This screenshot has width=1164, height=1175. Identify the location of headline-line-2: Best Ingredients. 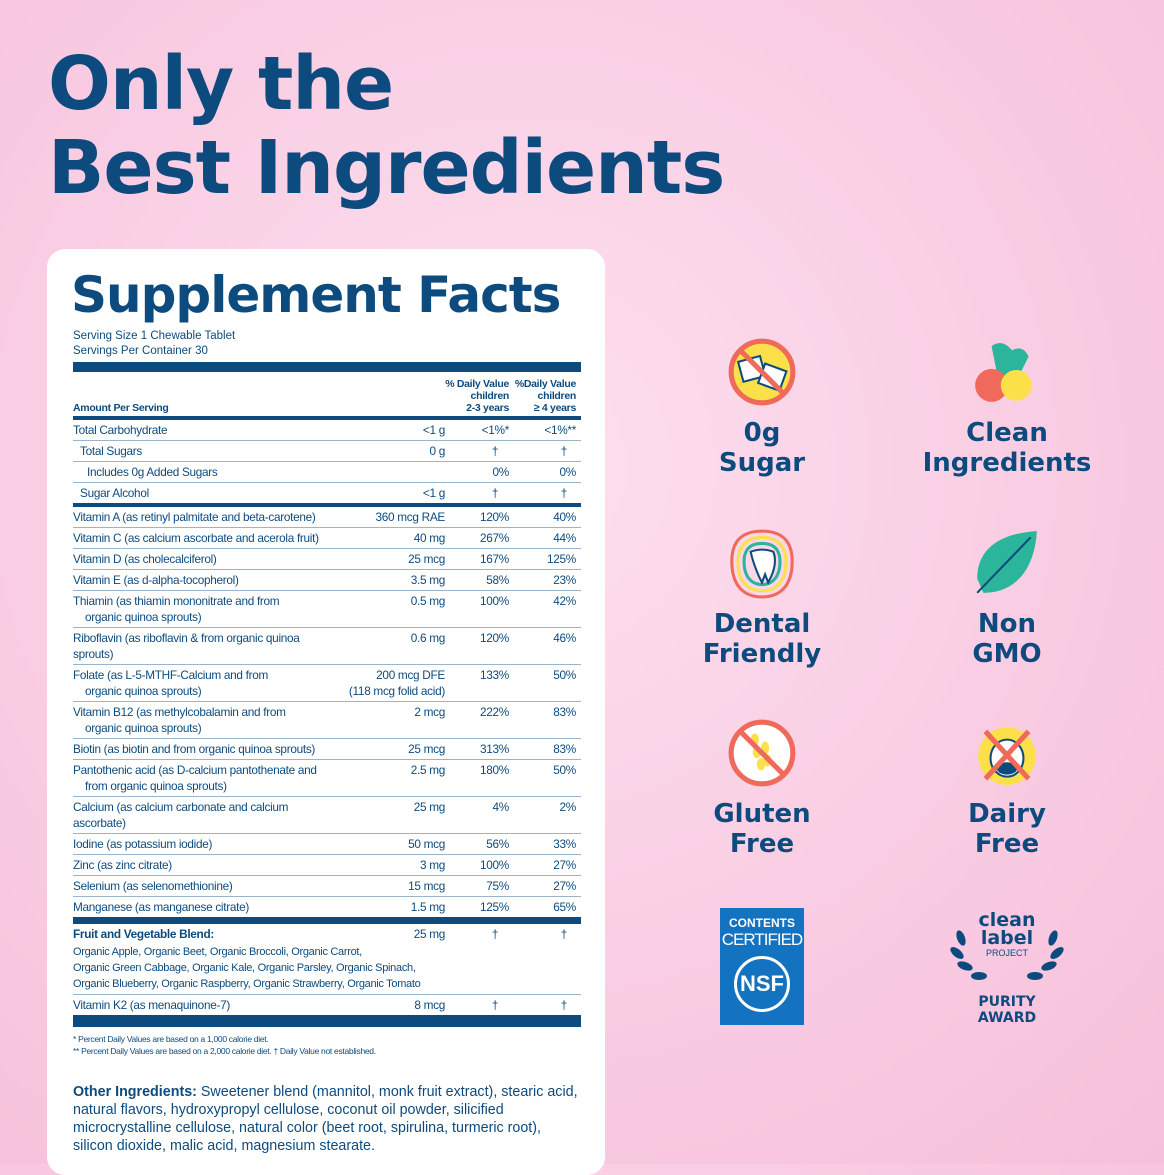
(386, 168).